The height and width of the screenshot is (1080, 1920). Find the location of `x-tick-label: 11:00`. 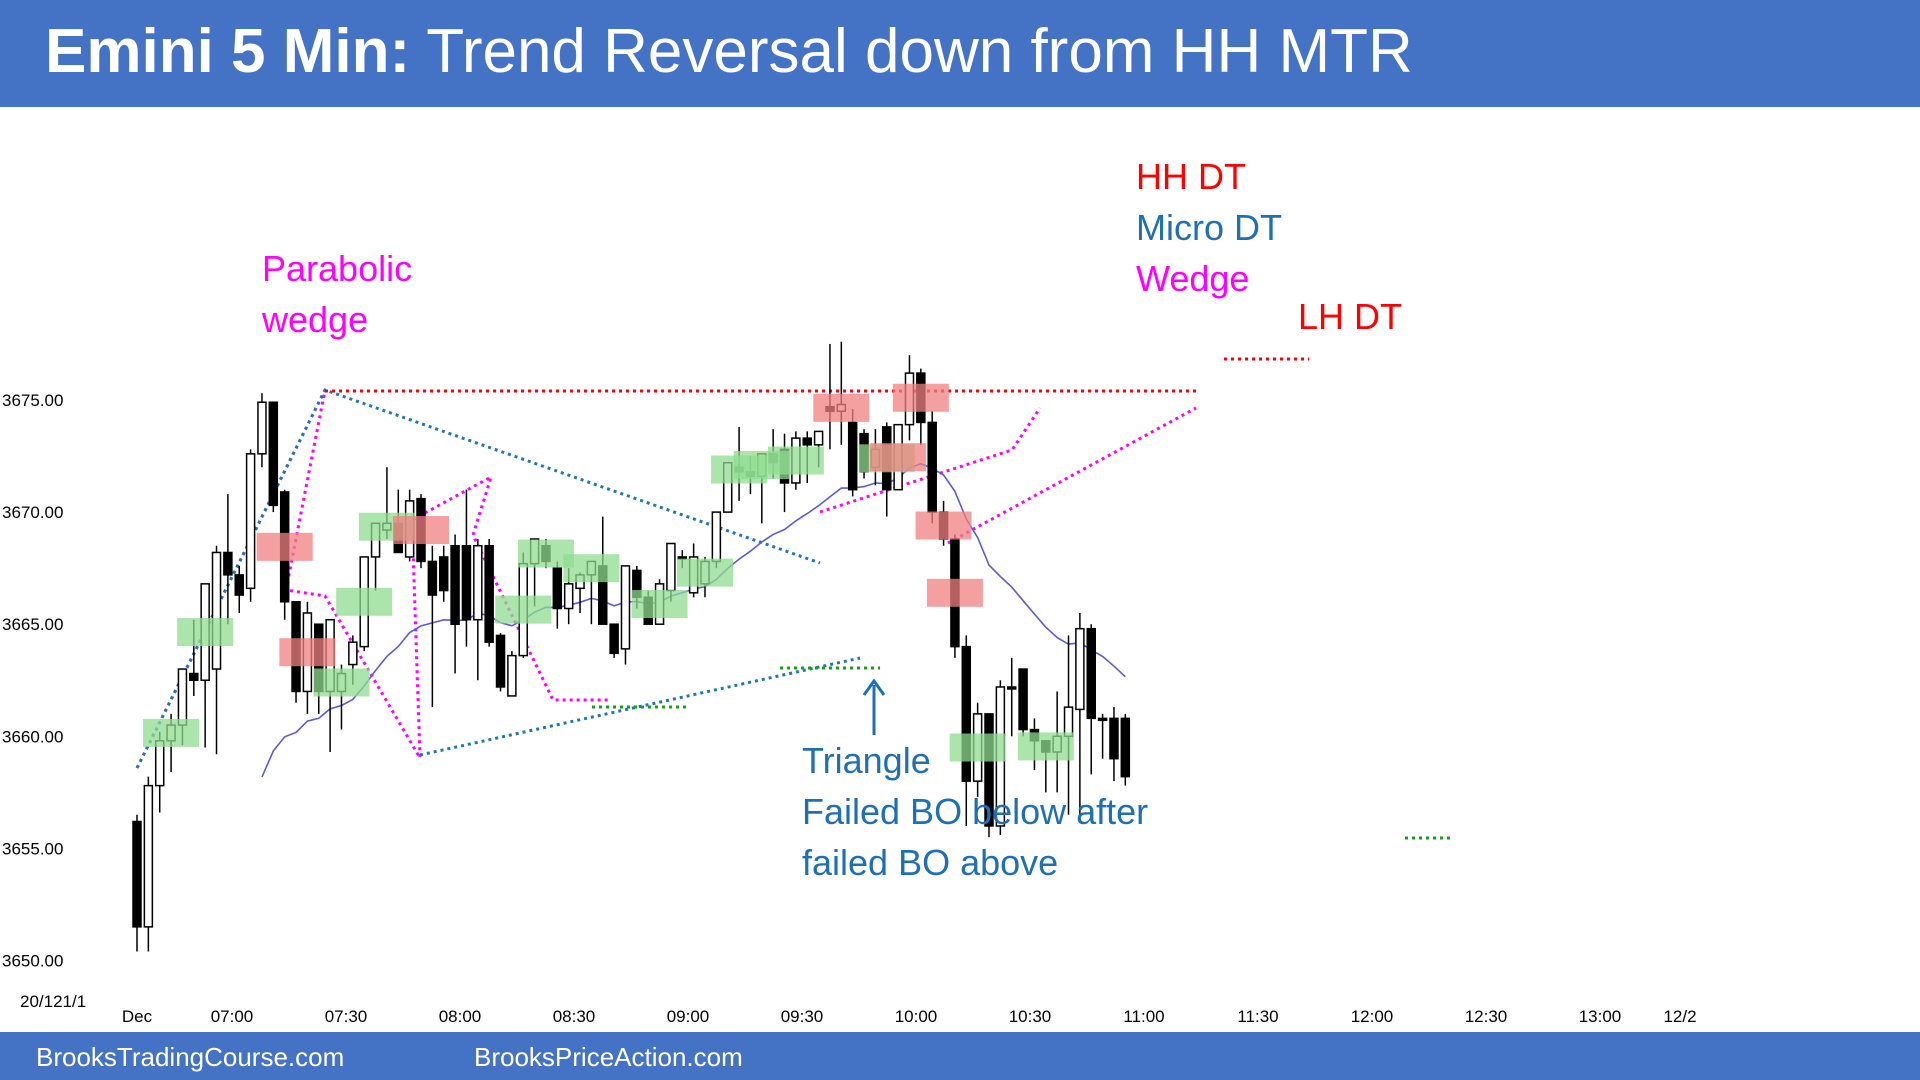

x-tick-label: 11:00 is located at coordinates (1143, 1016).